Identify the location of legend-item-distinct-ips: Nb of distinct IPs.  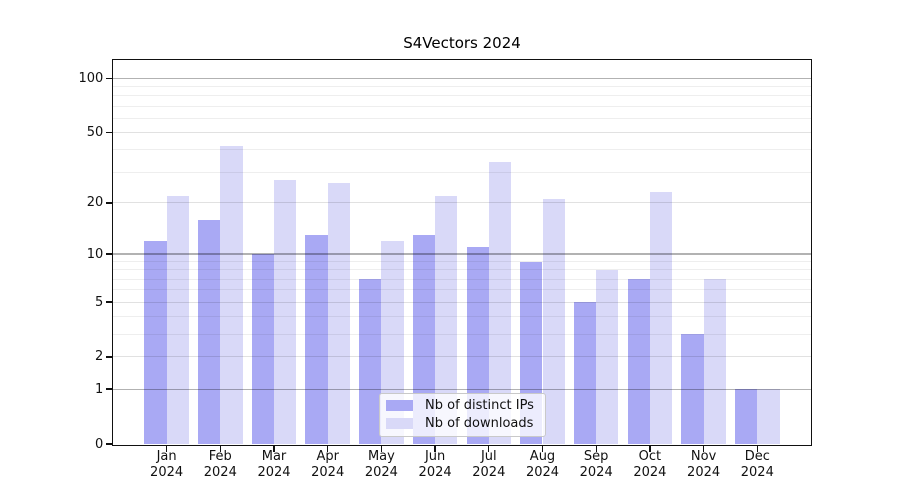
(462, 405).